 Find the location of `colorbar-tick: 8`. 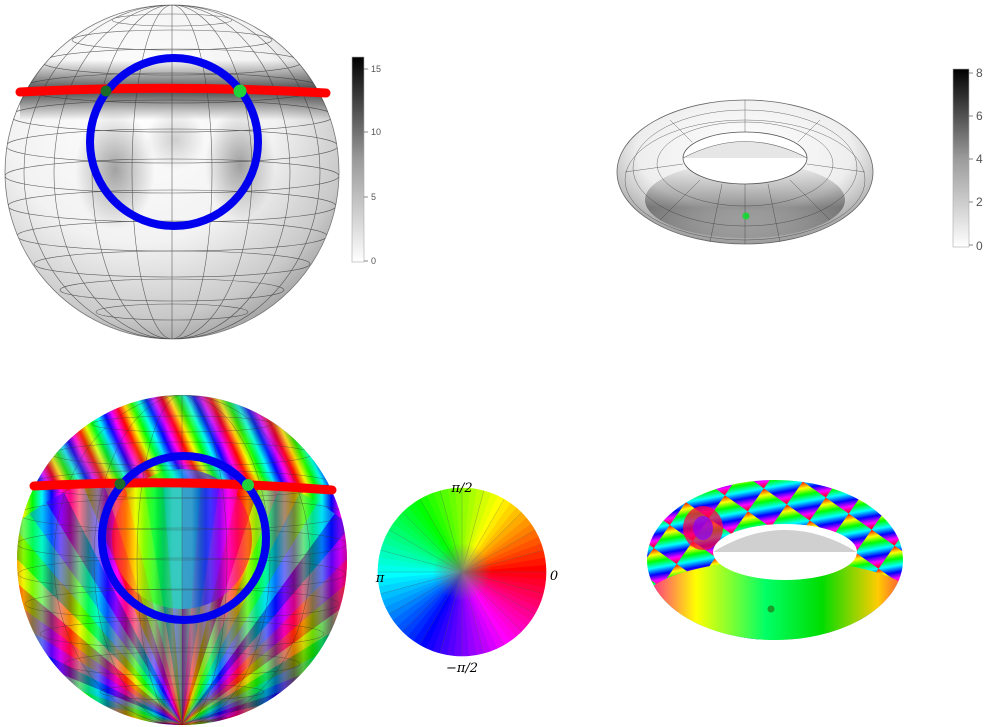

colorbar-tick: 8 is located at coordinates (979, 73).